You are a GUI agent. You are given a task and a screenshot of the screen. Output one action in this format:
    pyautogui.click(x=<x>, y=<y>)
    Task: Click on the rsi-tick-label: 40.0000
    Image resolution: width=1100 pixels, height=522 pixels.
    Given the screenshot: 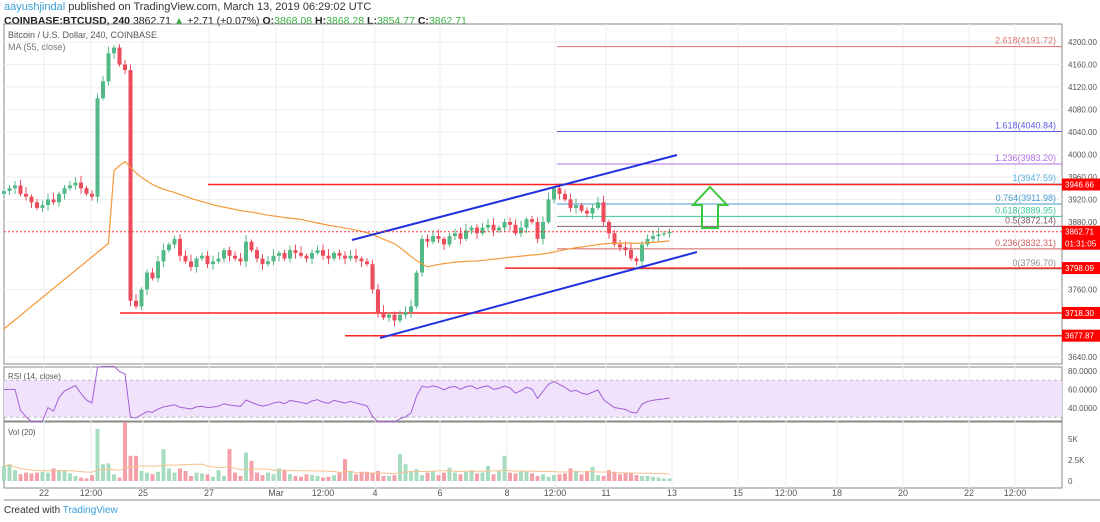 What is the action you would take?
    pyautogui.click(x=1082, y=408)
    